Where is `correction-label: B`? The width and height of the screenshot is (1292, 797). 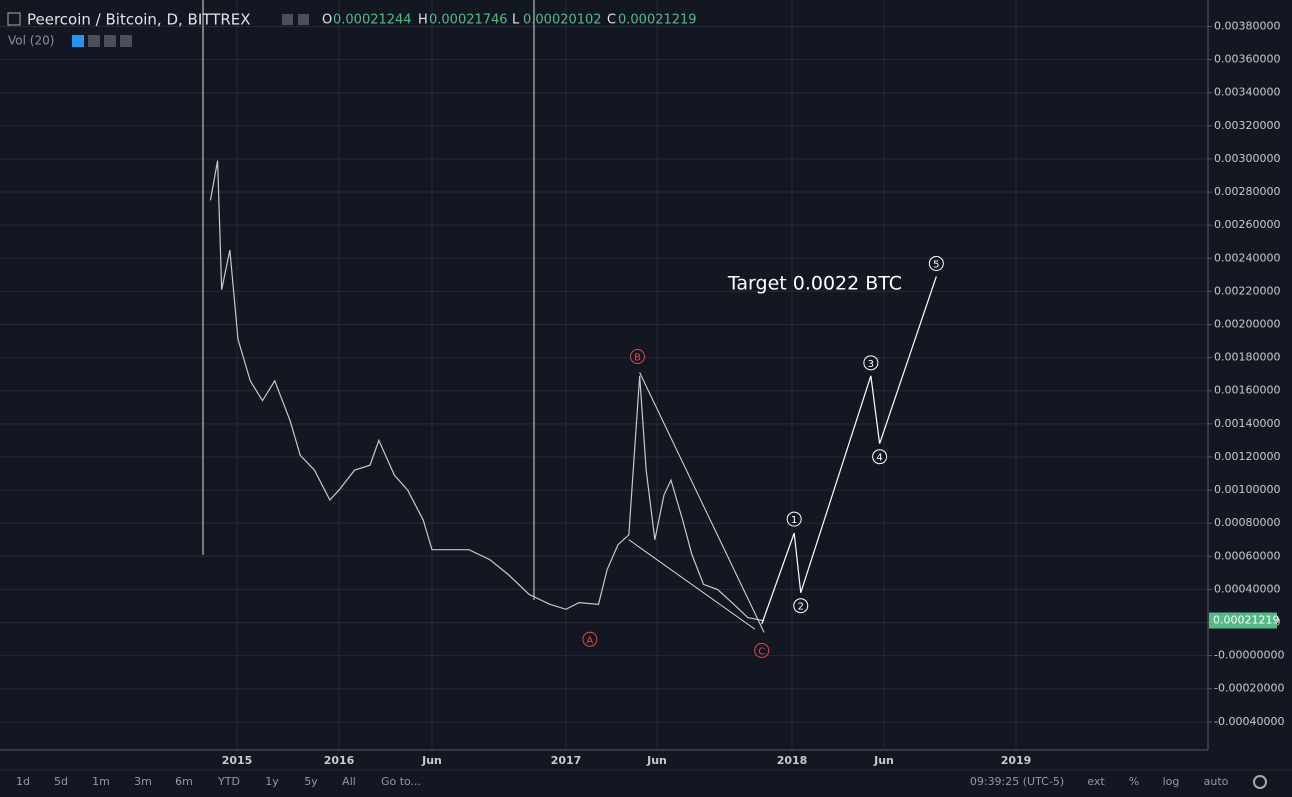
correction-label: B is located at coordinates (637, 358).